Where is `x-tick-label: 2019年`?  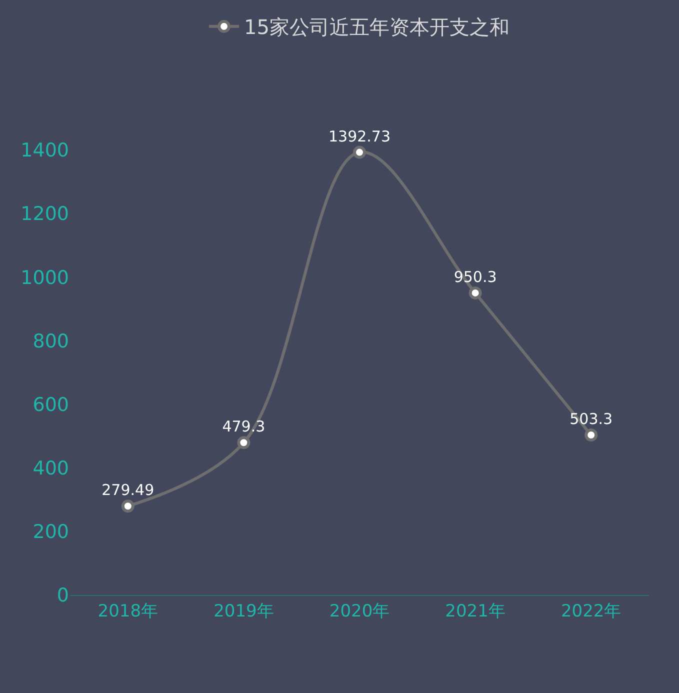 x-tick-label: 2019年 is located at coordinates (244, 611).